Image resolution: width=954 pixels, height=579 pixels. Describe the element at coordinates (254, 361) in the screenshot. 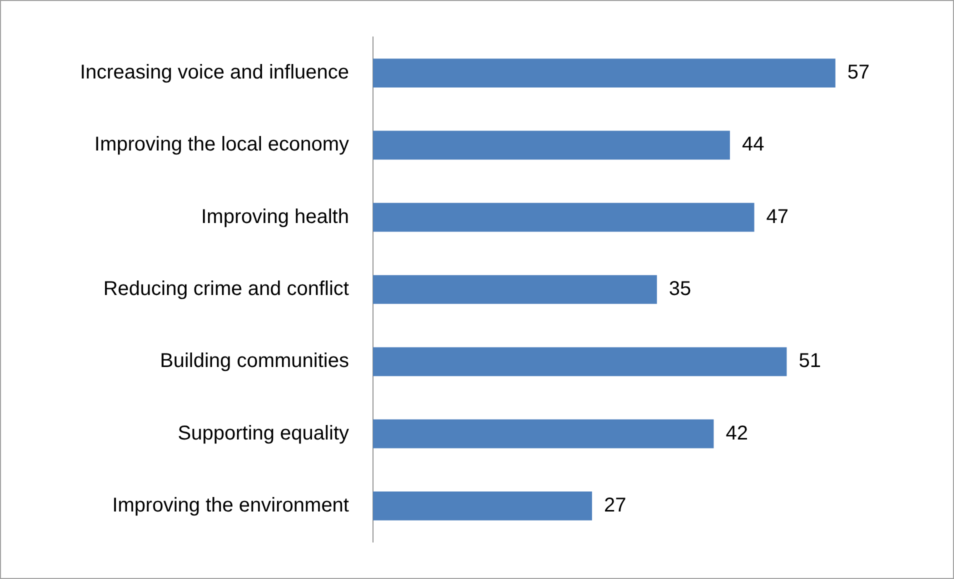

I see `y-tick-label: Building communities` at that location.